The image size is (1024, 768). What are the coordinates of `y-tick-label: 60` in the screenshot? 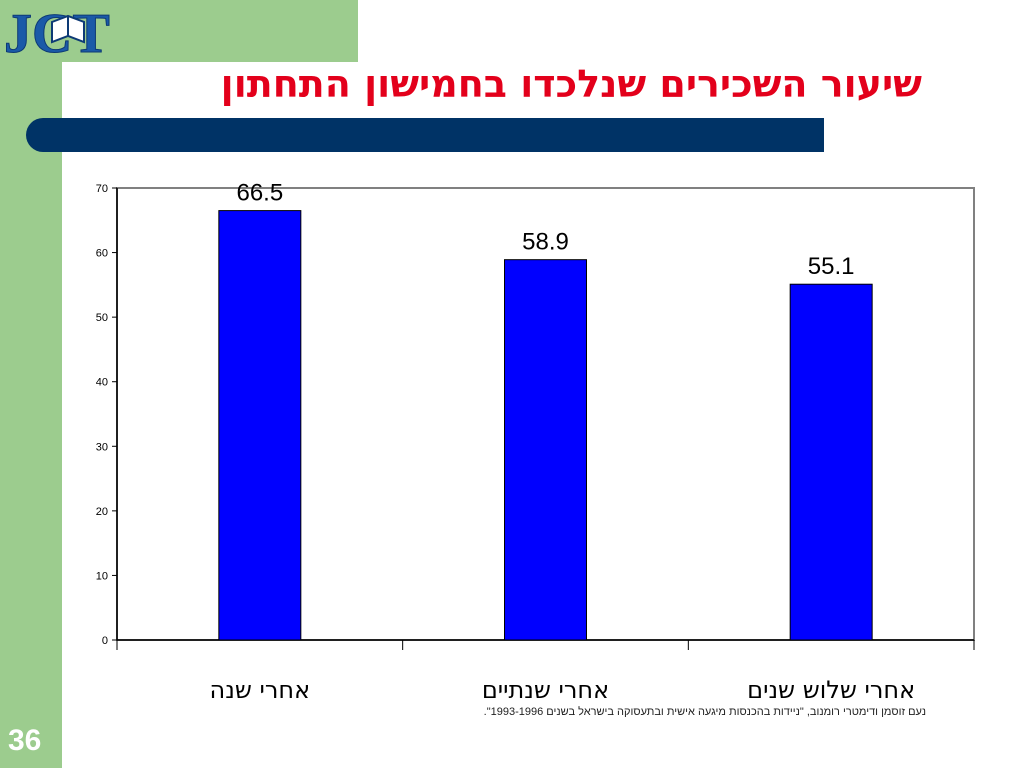 It's located at (102, 254).